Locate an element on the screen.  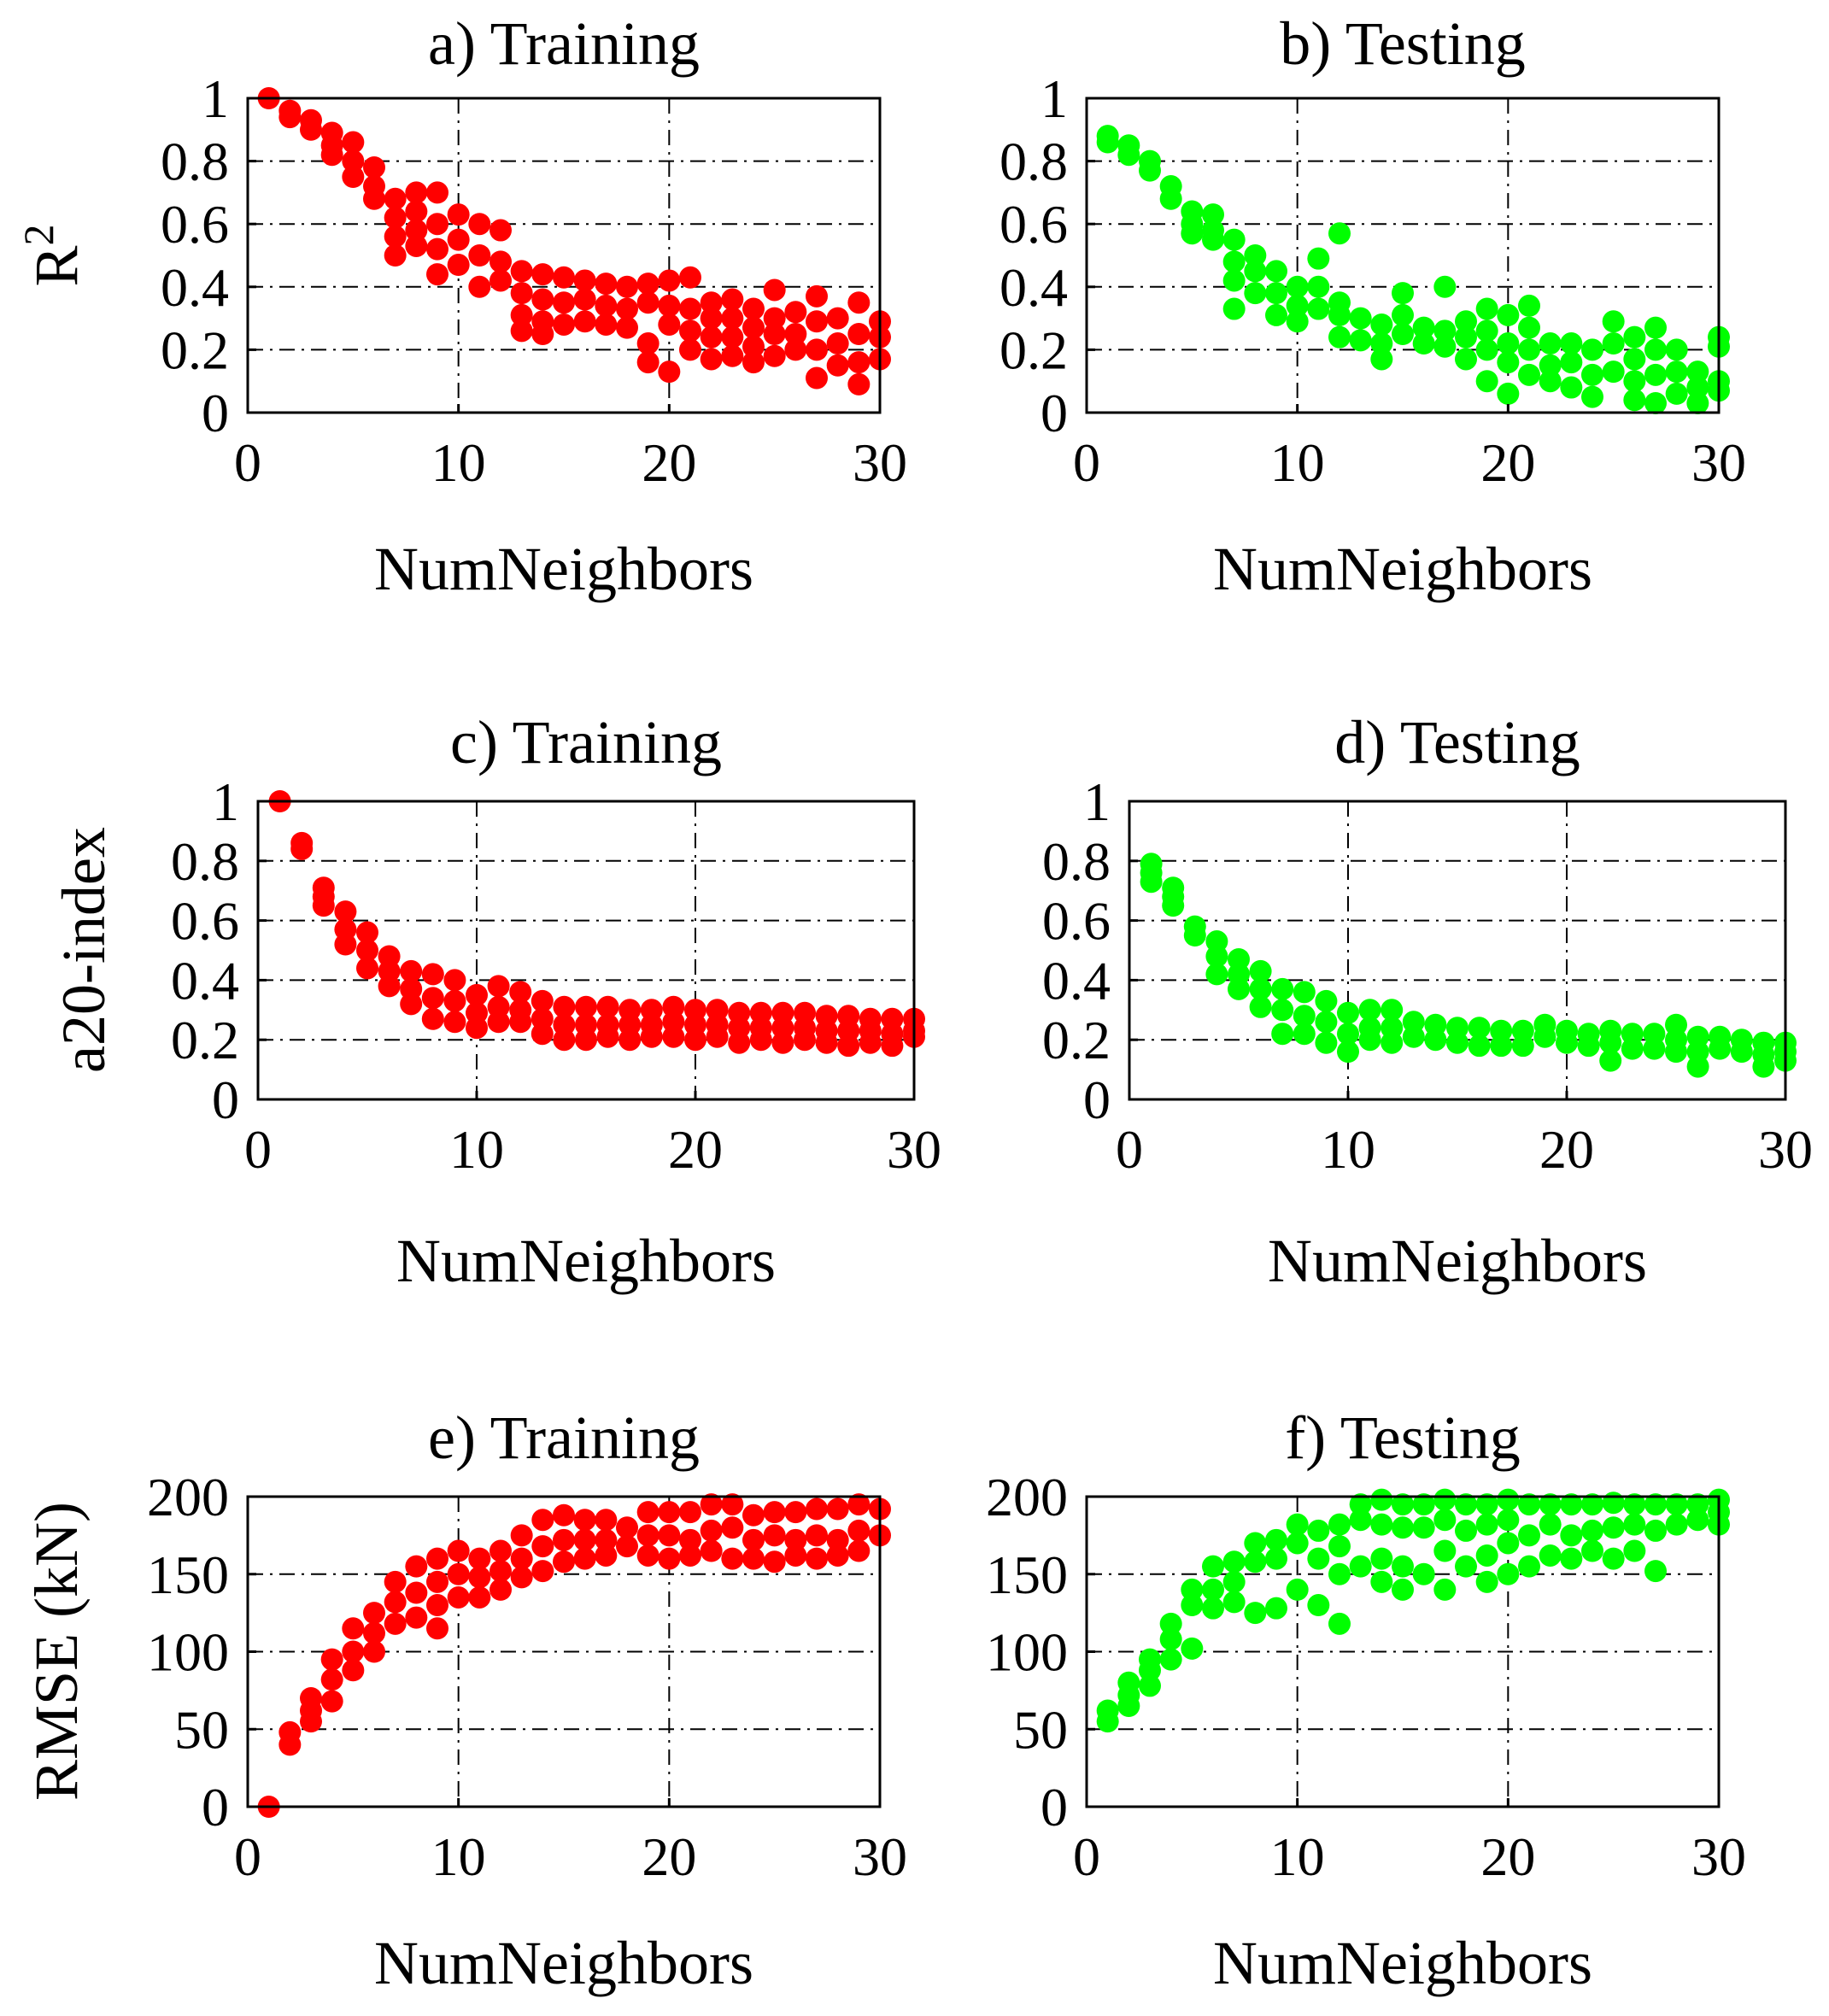
panel-c-xlabel: NumNeighbors is located at coordinates (586, 1261).